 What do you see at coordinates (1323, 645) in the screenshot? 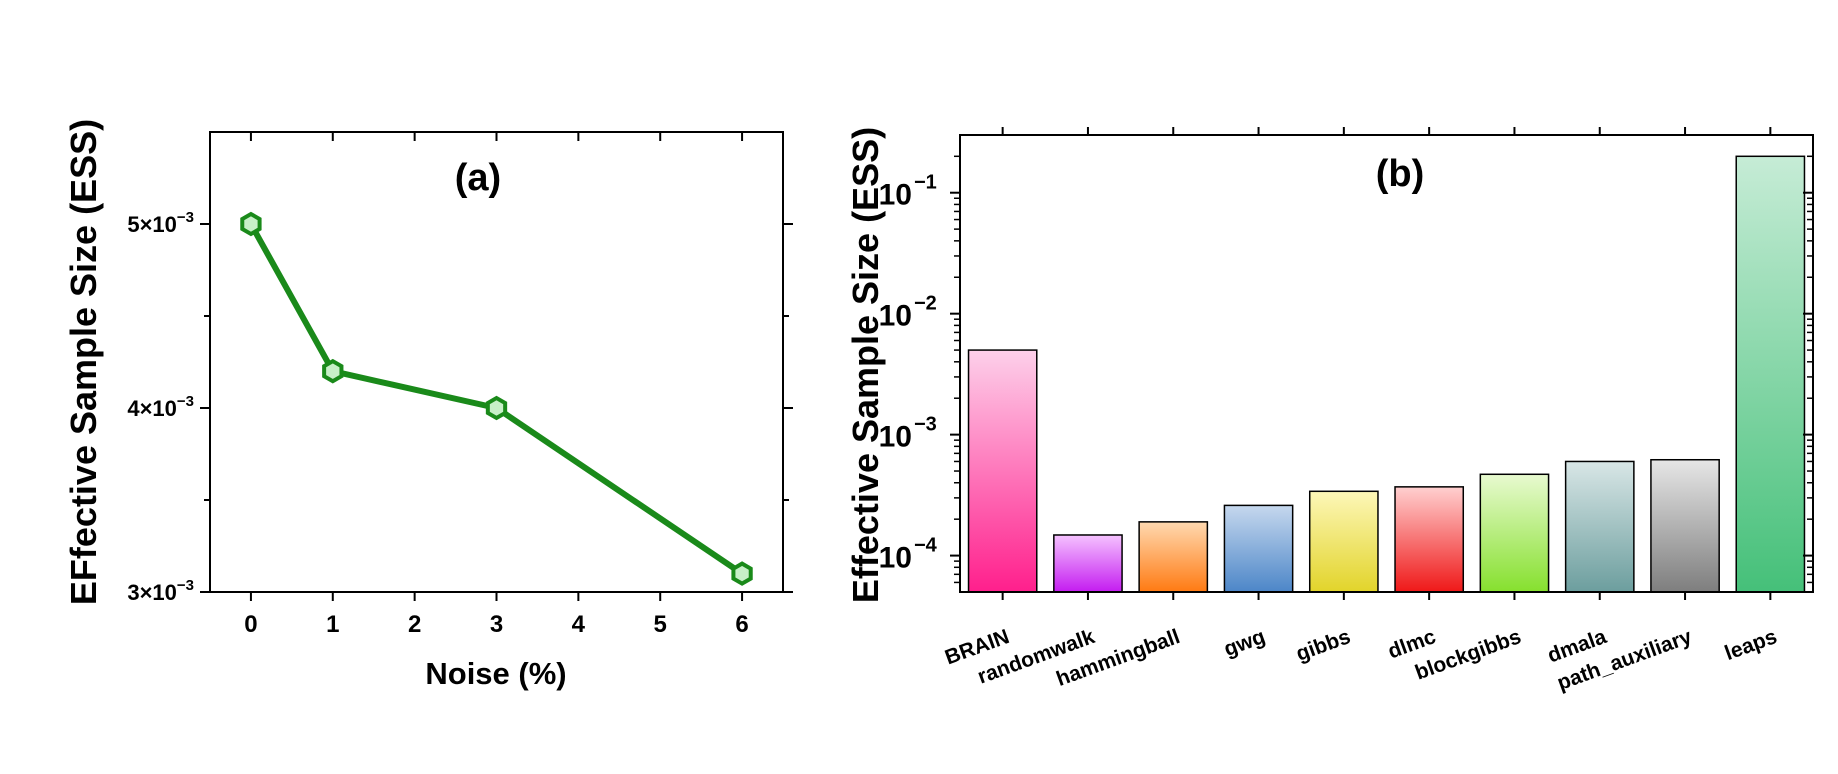
I see `x-tick-label: gibbs` at bounding box center [1323, 645].